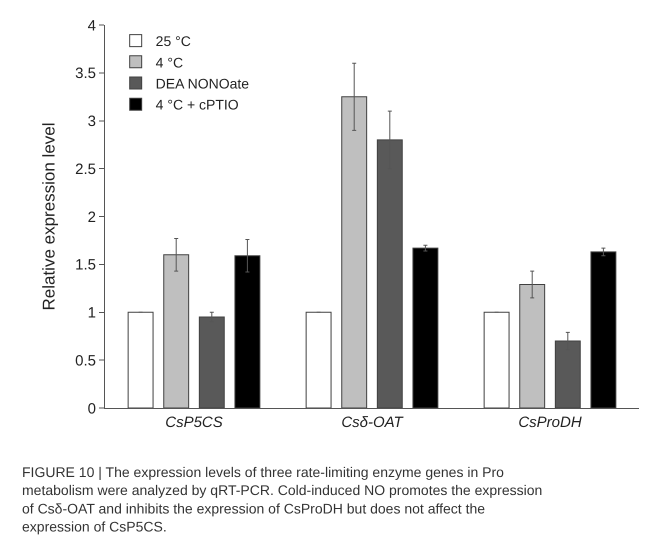 This screenshot has width=654, height=558. I want to click on x-tick-label: CsP5CS, so click(194, 422).